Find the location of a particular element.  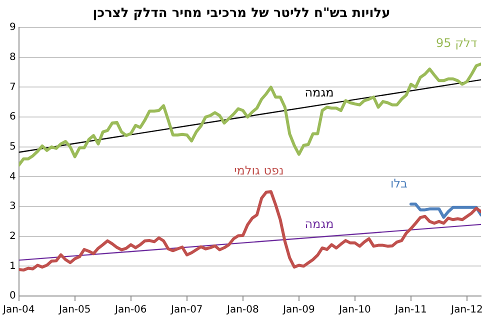

series-label: בלו is located at coordinates (399, 183).